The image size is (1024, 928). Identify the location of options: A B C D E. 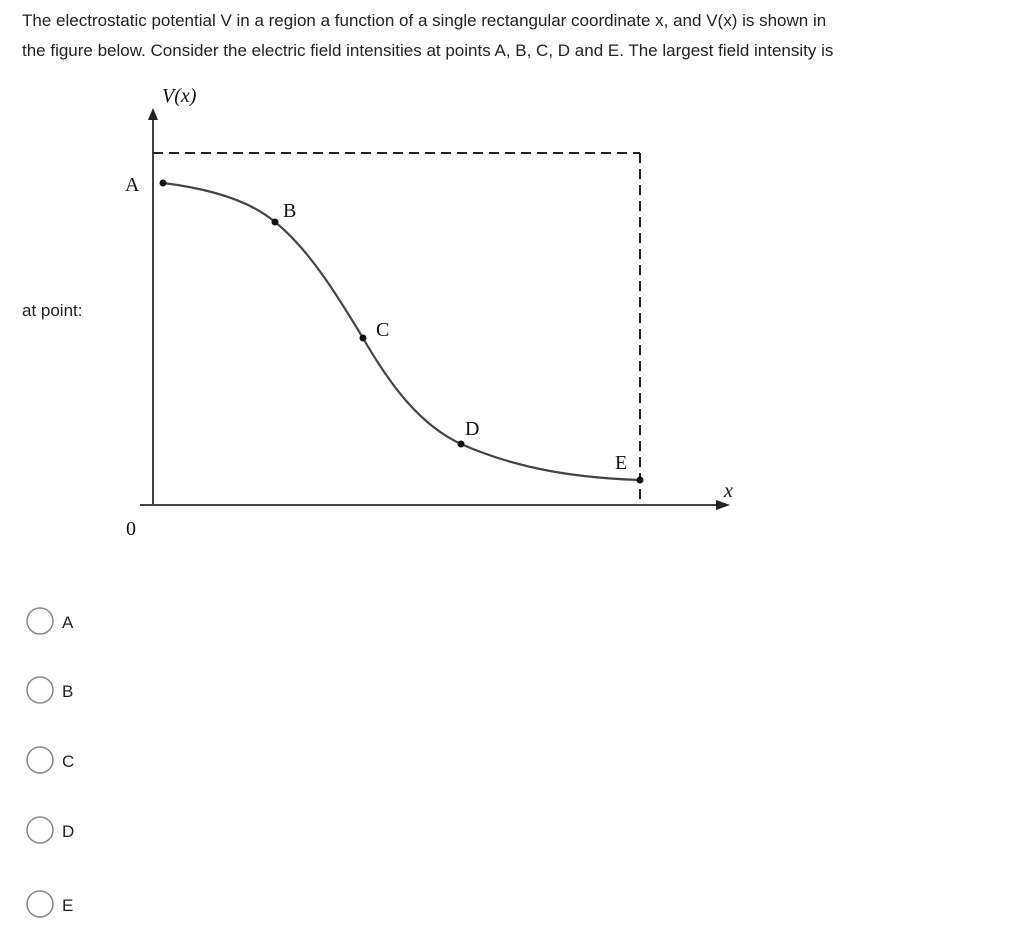
(50, 762).